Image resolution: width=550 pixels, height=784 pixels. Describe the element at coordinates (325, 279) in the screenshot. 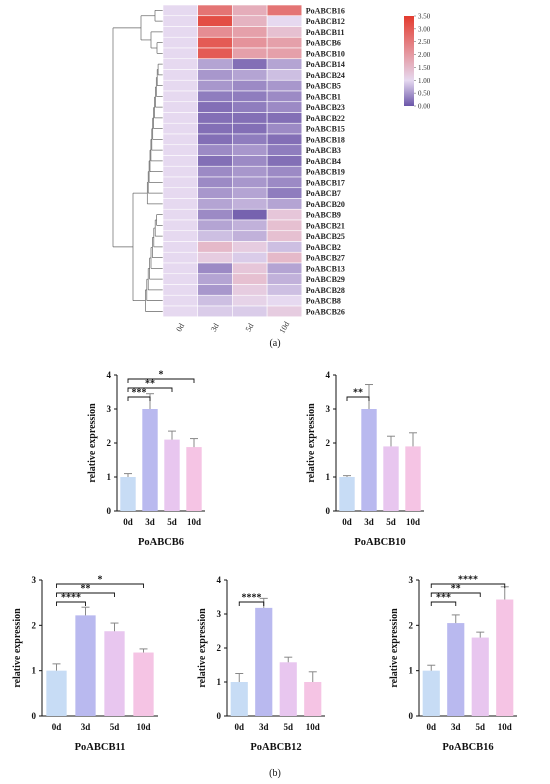

I see `heatmap-row-label: PoABCB29` at that location.